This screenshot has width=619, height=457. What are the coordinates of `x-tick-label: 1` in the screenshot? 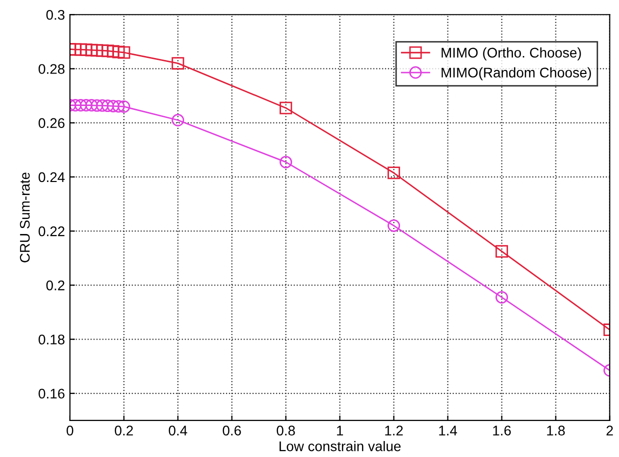 It's located at (340, 431).